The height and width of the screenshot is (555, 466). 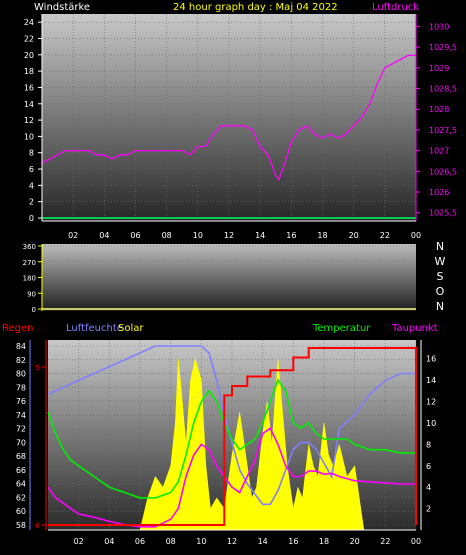 I want to click on compass-label: O, so click(x=440, y=291).